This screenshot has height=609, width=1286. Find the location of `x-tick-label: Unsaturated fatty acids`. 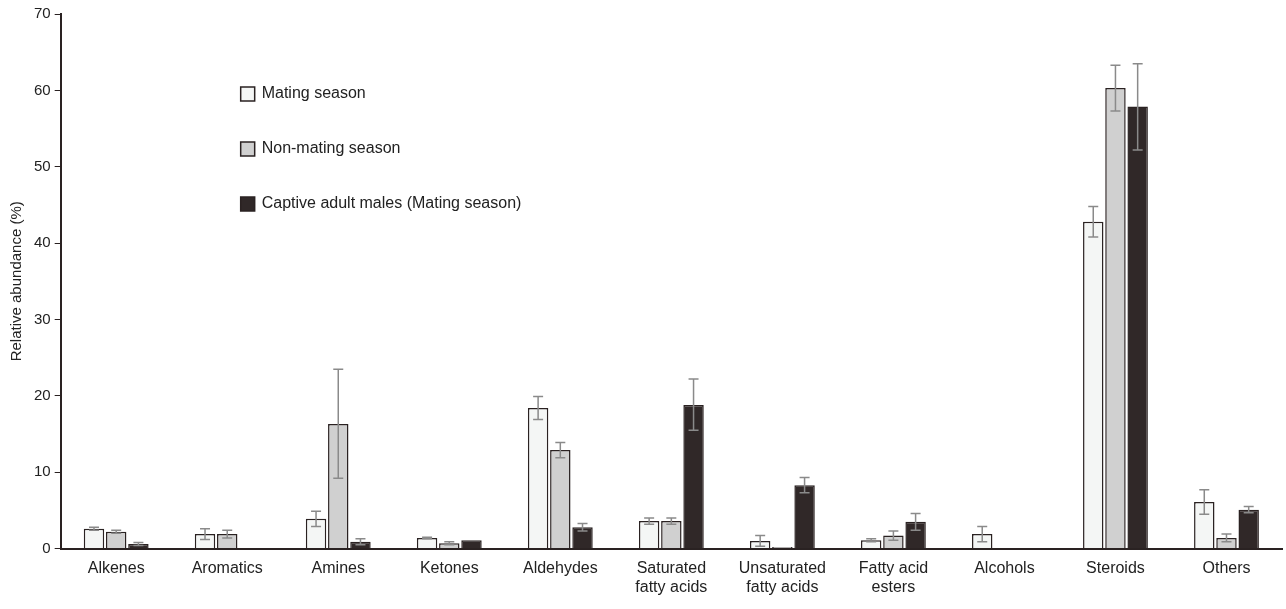

x-tick-label: Unsaturated fatty acids is located at coordinates (782, 576).